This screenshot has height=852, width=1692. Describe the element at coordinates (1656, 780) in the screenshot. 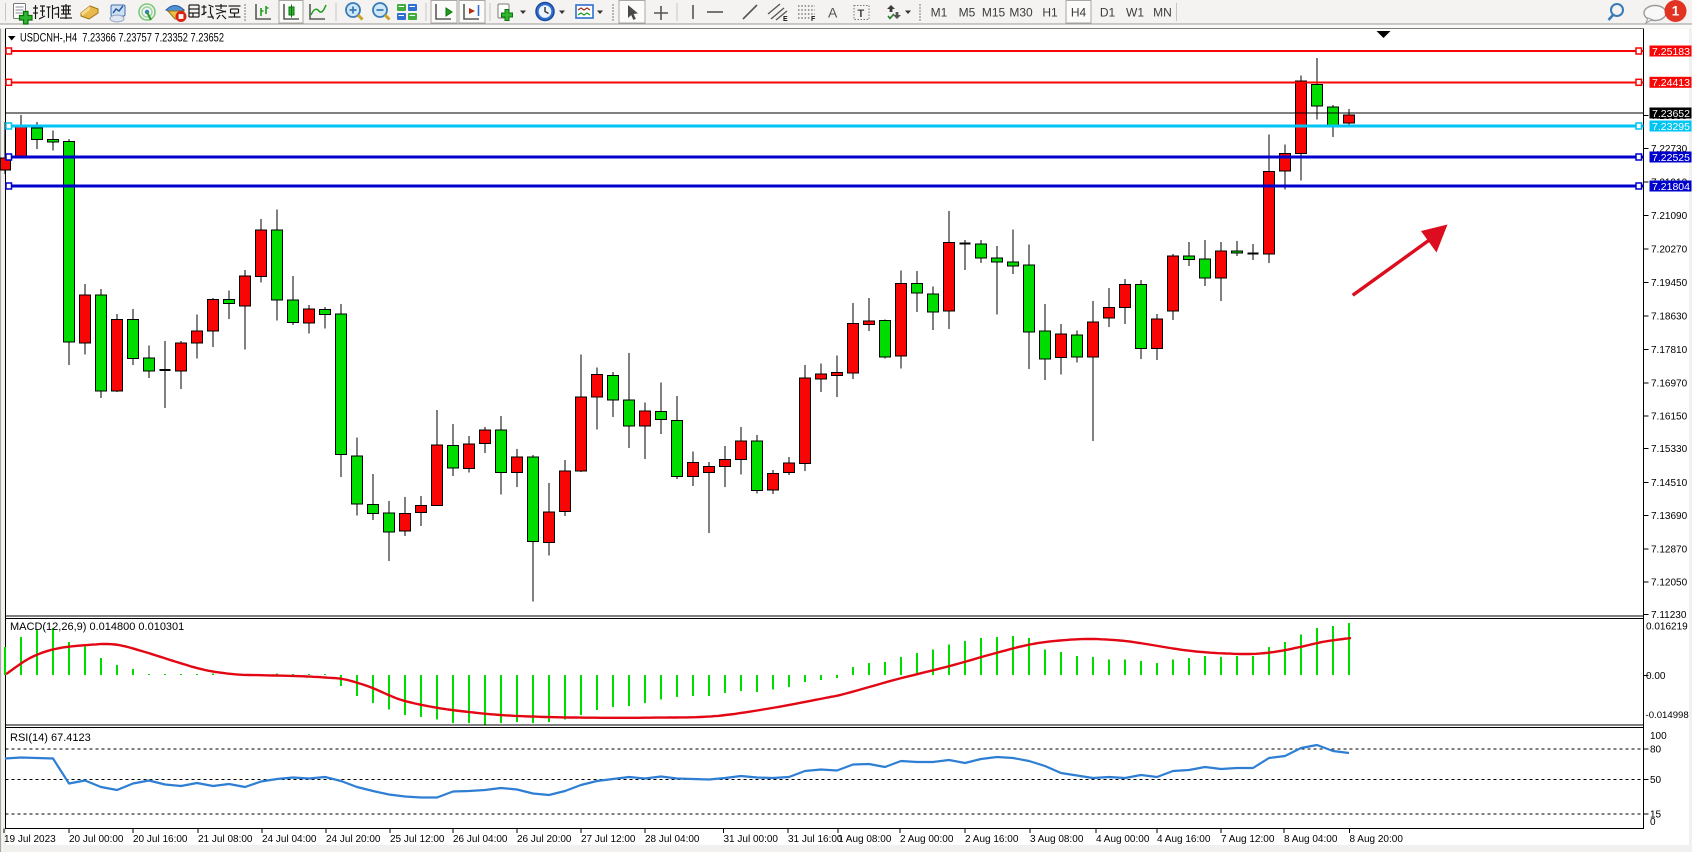

I see `svg-text: 50` at that location.